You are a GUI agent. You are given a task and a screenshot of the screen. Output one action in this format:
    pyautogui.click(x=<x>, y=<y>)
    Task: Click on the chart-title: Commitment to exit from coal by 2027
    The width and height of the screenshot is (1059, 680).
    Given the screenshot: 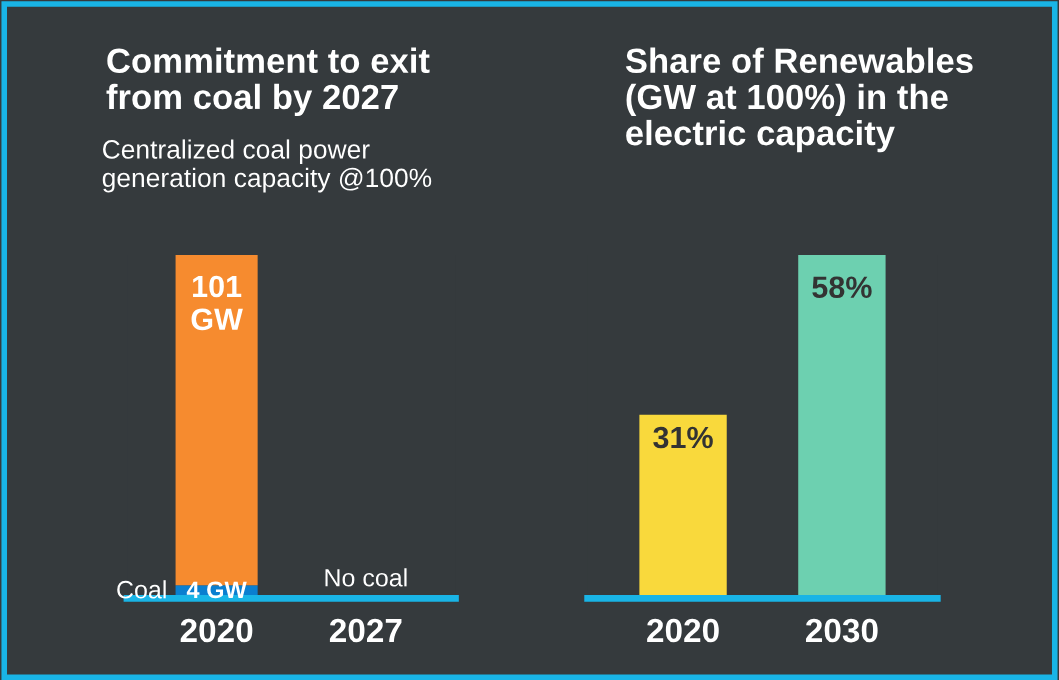 What is the action you would take?
    pyautogui.click(x=268, y=82)
    